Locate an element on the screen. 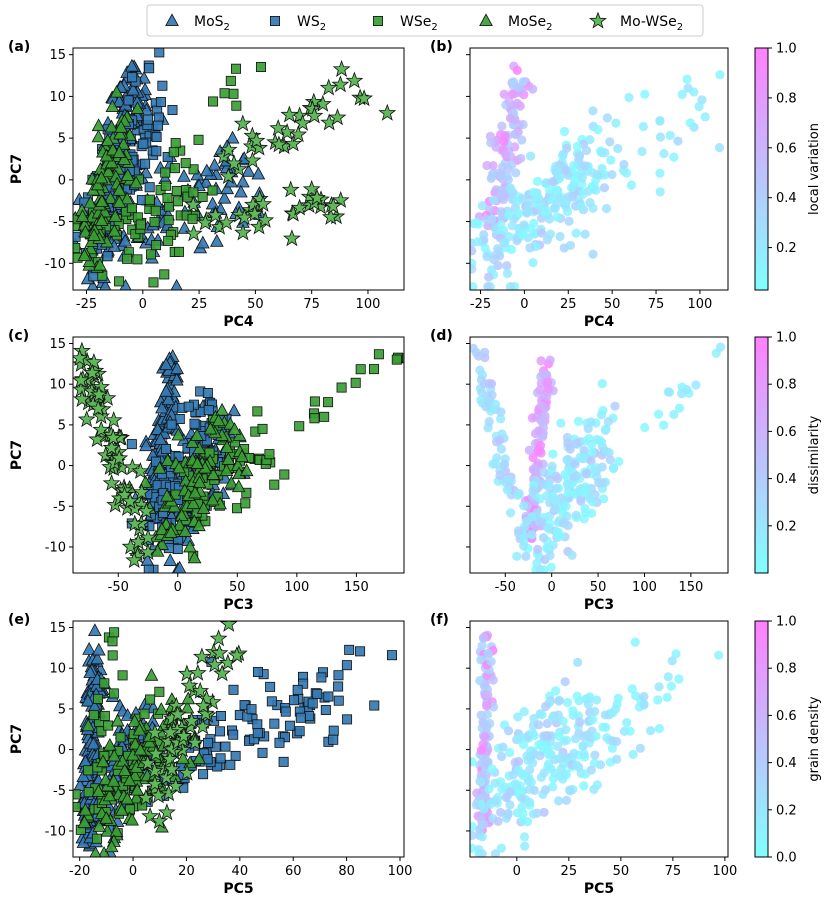 Image resolution: width=830 pixels, height=915 pixels. axes-frame is located at coordinates (238, 455).